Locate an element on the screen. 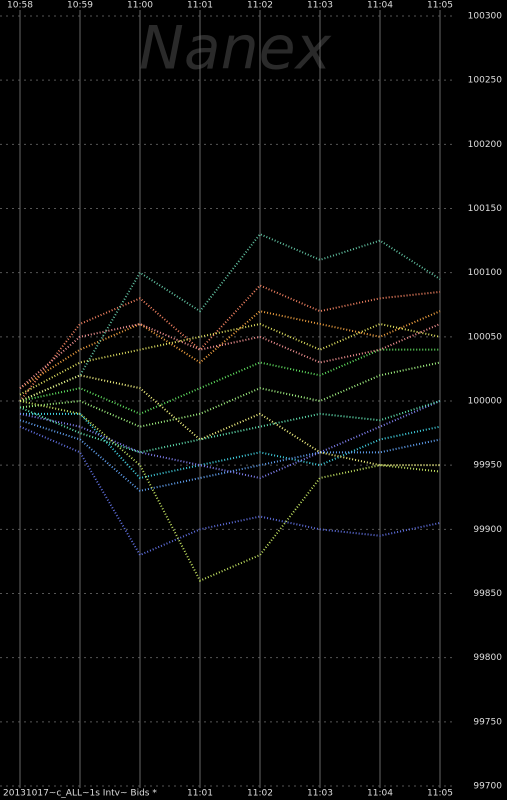  x-tick-label: 11:00 is located at coordinates (140, 6).